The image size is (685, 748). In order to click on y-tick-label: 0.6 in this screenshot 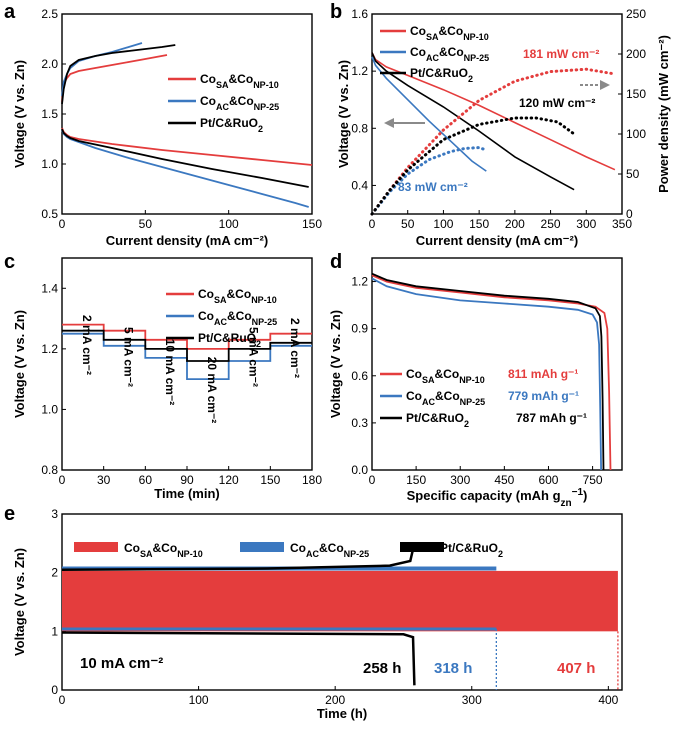, I will do `click(359, 376)`.